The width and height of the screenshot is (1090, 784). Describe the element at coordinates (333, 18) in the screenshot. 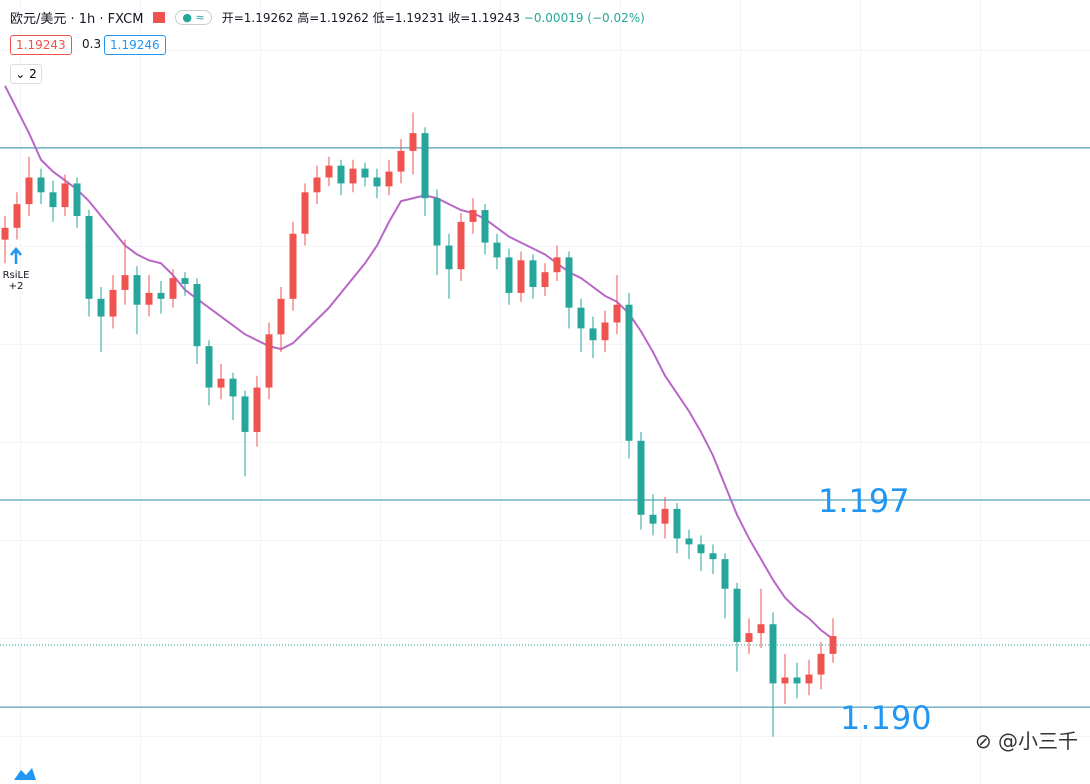

I see `ohlc-high: 高=1.19262` at that location.